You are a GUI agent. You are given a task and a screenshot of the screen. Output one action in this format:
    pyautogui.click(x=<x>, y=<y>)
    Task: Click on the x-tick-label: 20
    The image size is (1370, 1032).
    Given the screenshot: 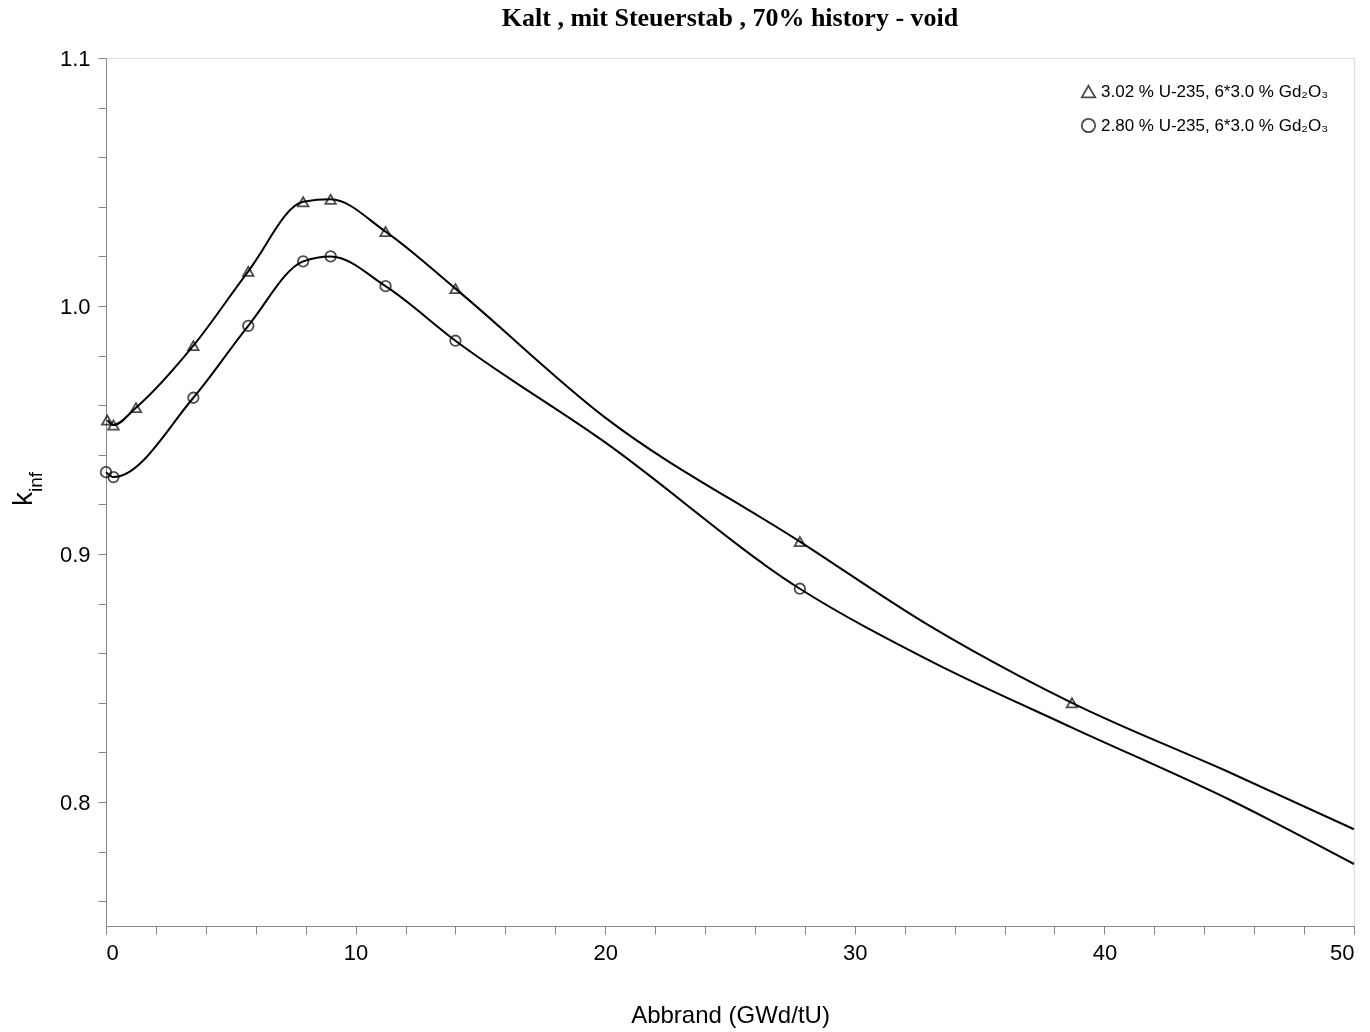 What is the action you would take?
    pyautogui.click(x=605, y=952)
    